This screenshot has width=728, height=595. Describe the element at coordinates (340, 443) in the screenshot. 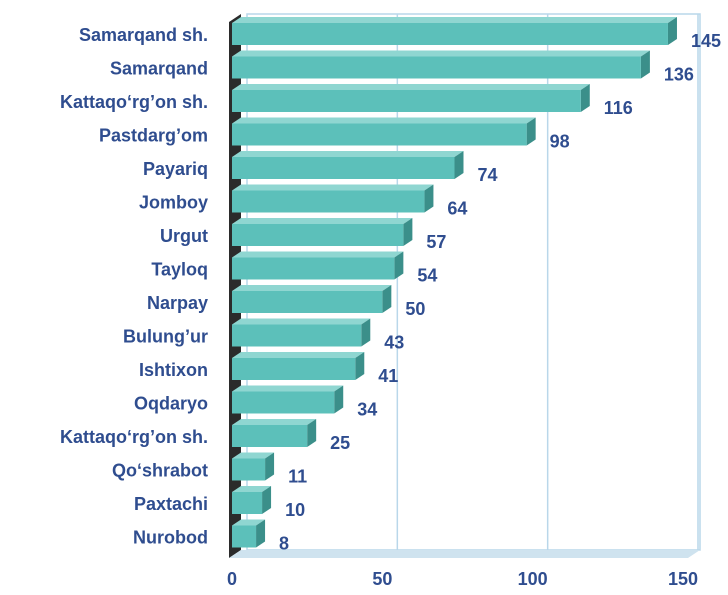

I see `data-label: 25` at that location.